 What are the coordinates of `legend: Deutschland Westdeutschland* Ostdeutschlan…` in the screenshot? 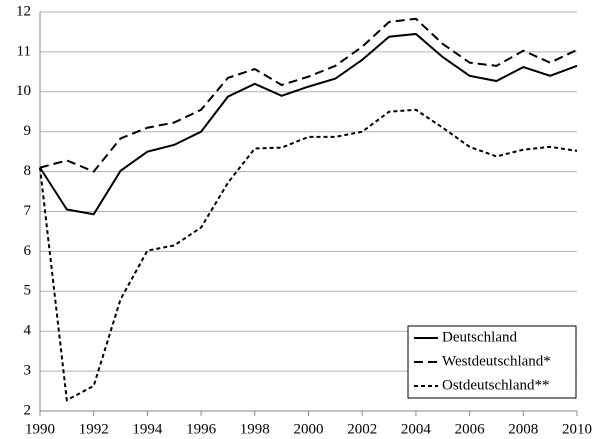 It's located at (492, 362).